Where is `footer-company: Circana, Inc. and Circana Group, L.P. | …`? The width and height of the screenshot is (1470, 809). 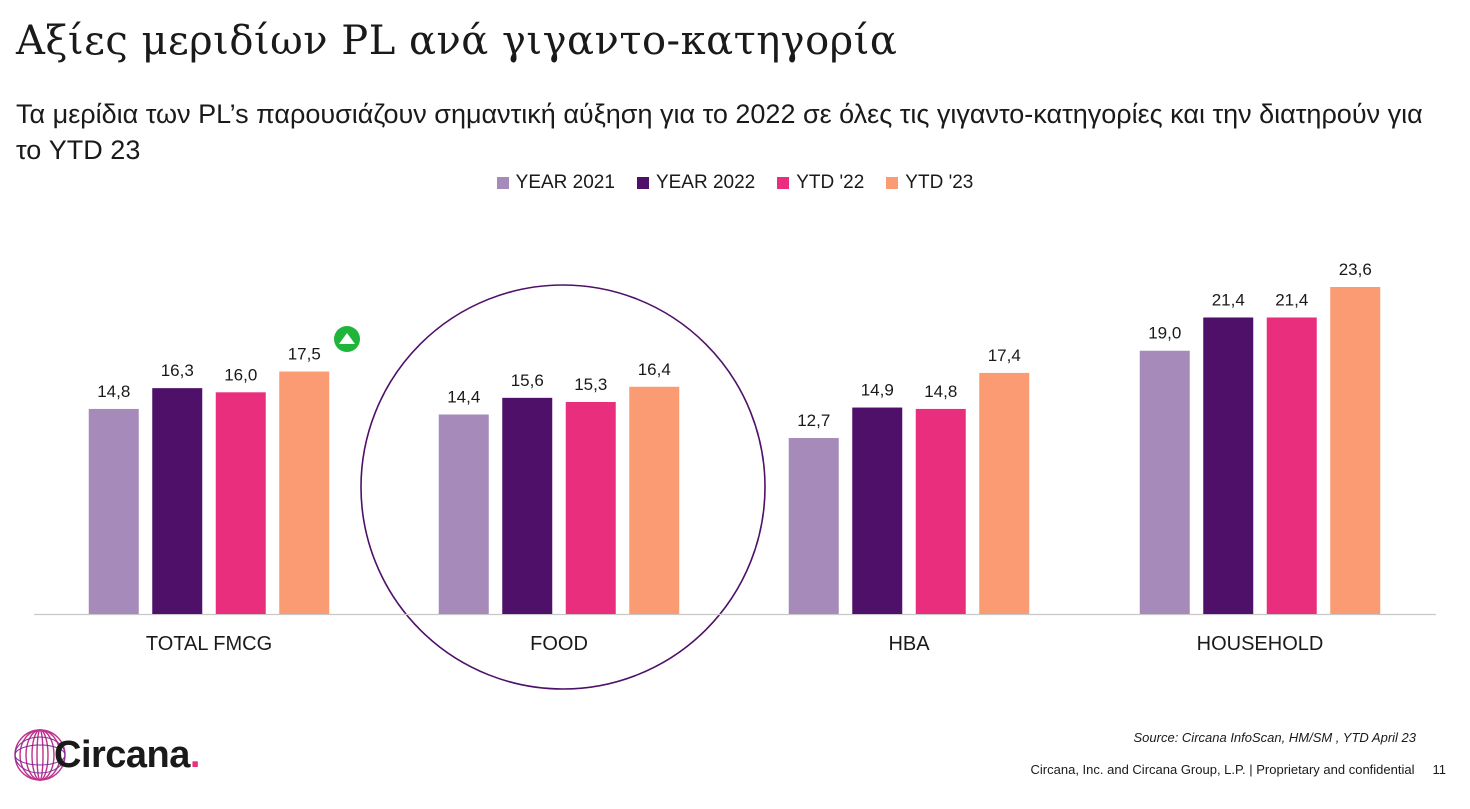
footer-company: Circana, Inc. and Circana Group, L.P. | … is located at coordinates (1222, 769).